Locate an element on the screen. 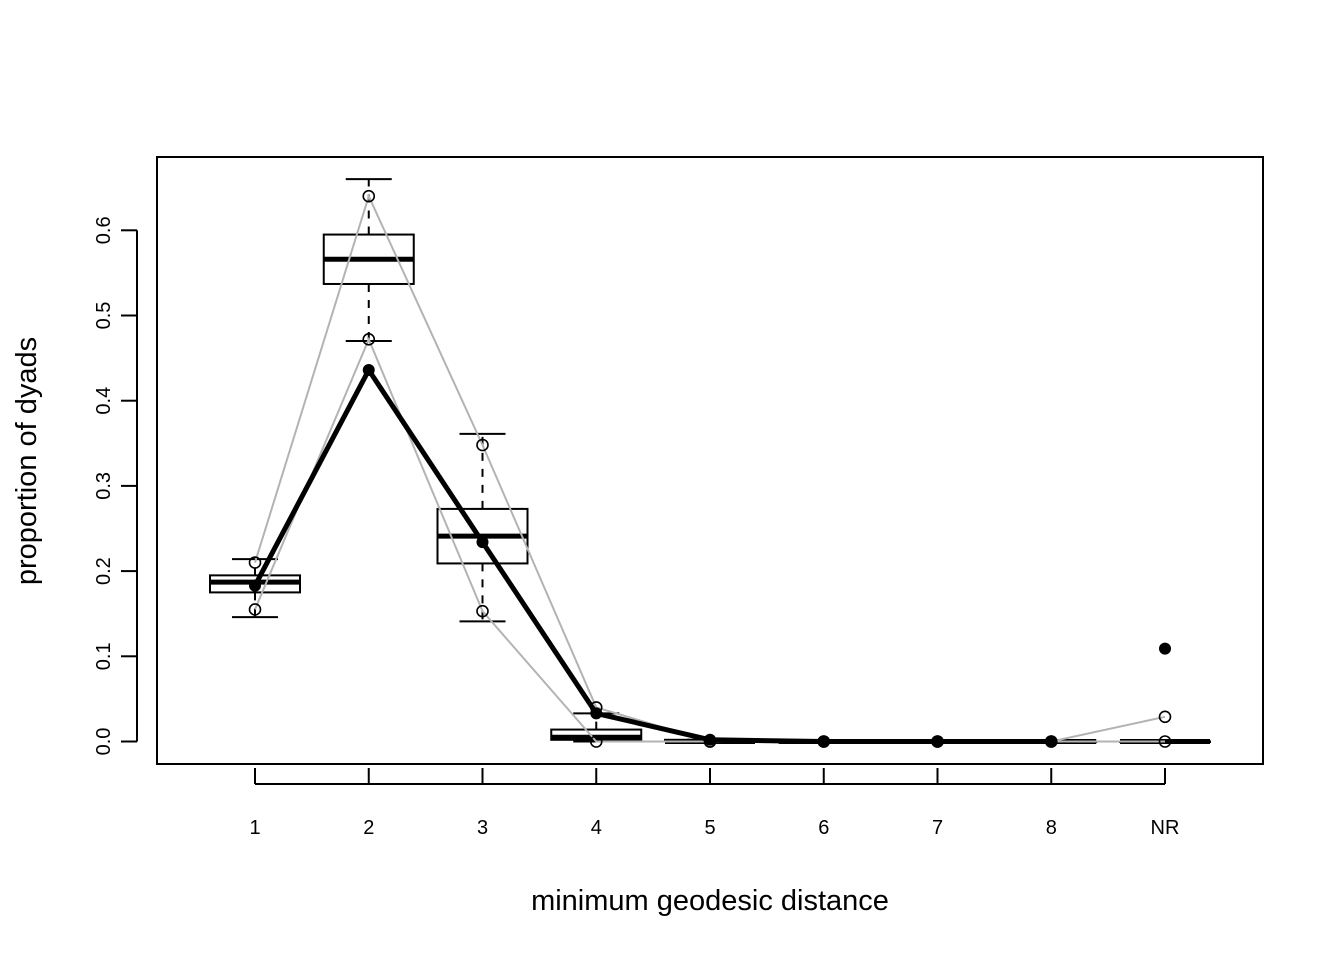  x-tick-label: 6 is located at coordinates (823, 828).